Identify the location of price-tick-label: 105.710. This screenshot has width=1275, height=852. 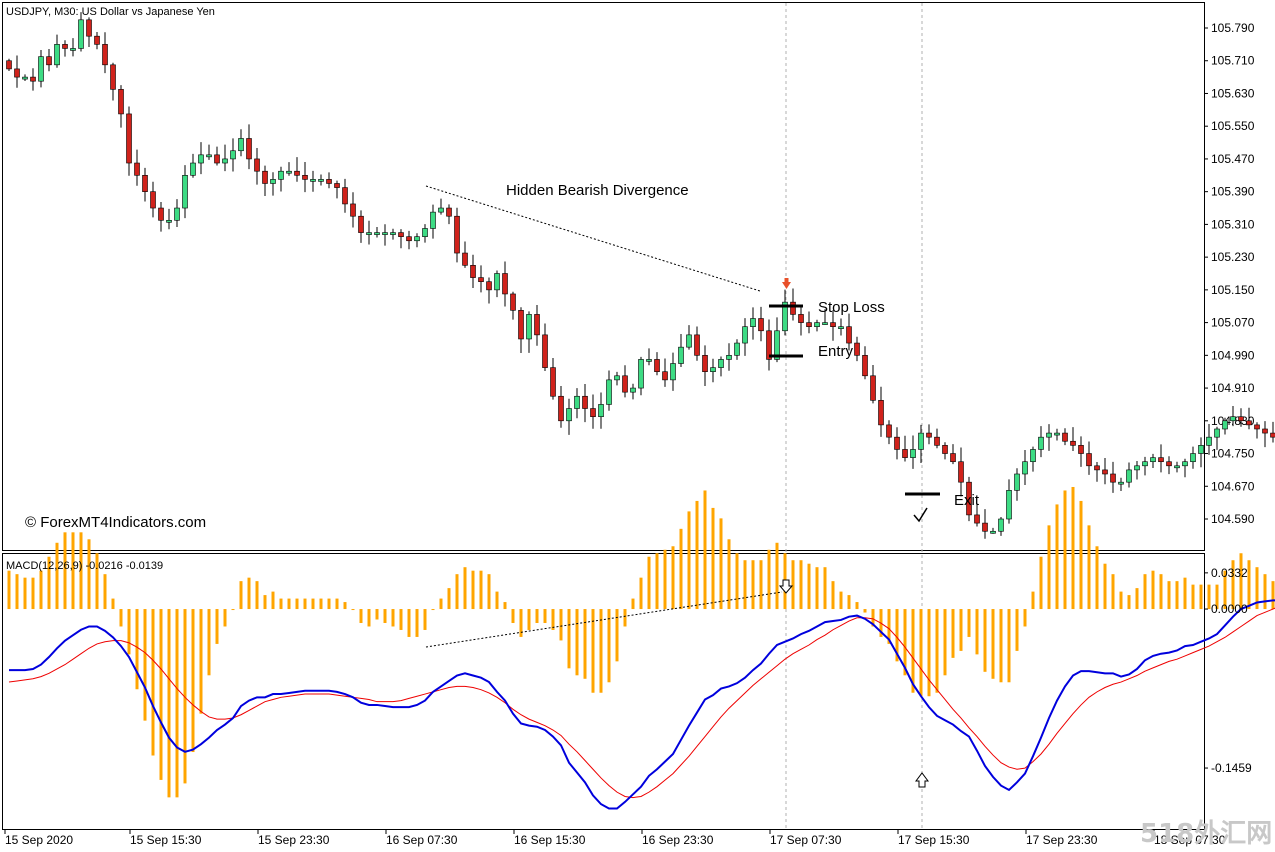
(1233, 61).